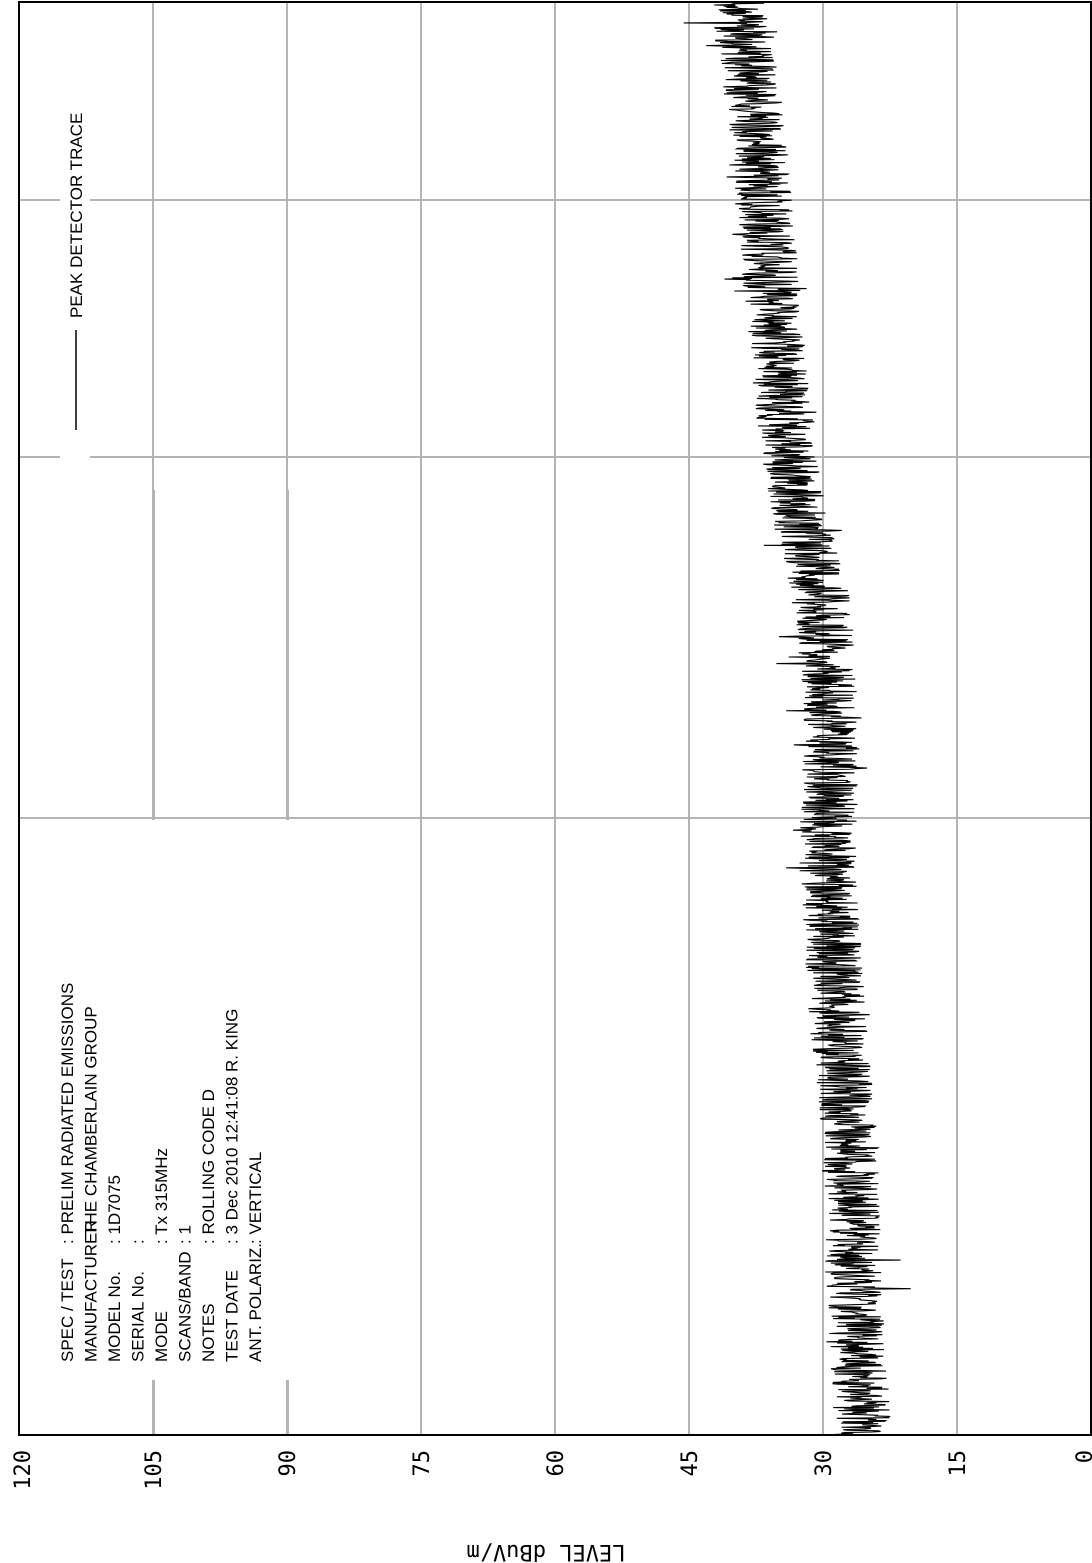  Describe the element at coordinates (185, 1234) in the screenshot. I see `info-value: : 1` at that location.